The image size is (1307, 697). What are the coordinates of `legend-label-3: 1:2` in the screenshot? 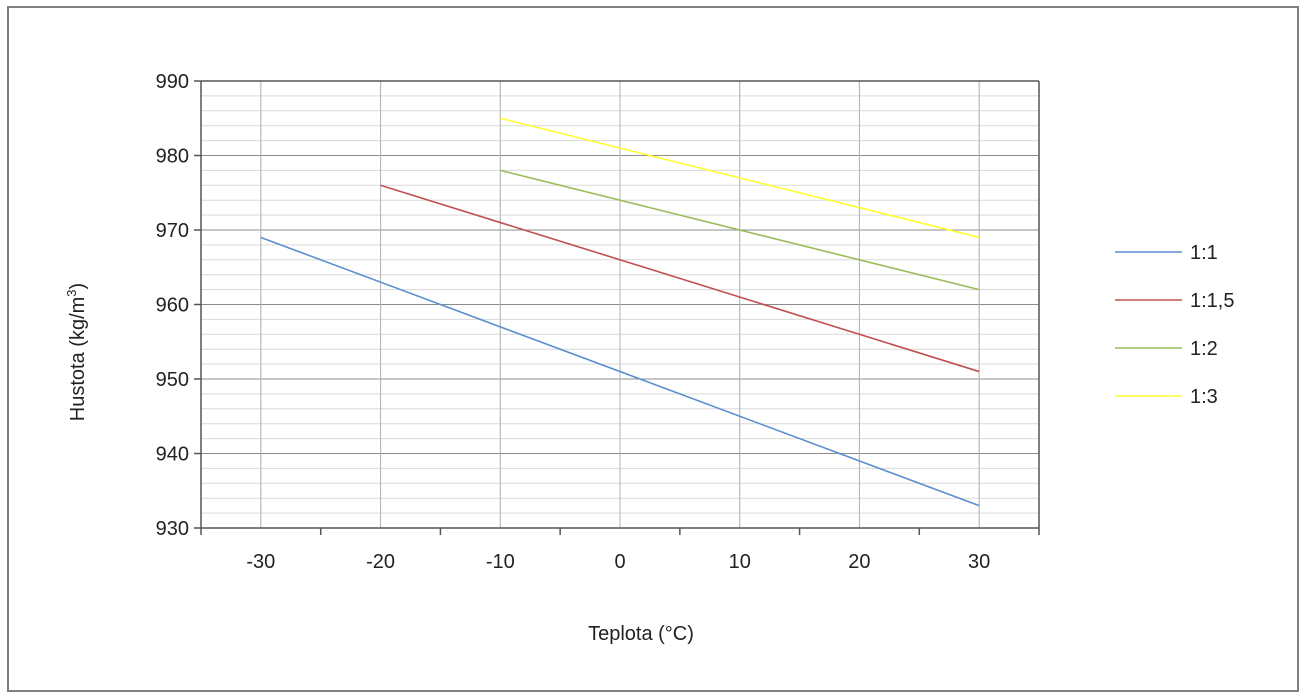 It's located at (1204, 349).